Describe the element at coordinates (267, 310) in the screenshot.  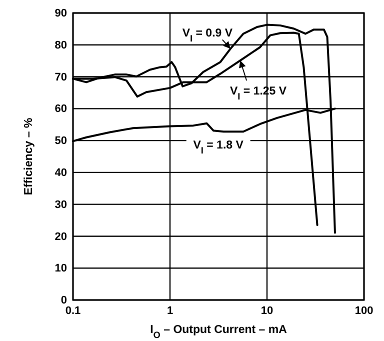
I see `x-tick-label: 10` at that location.